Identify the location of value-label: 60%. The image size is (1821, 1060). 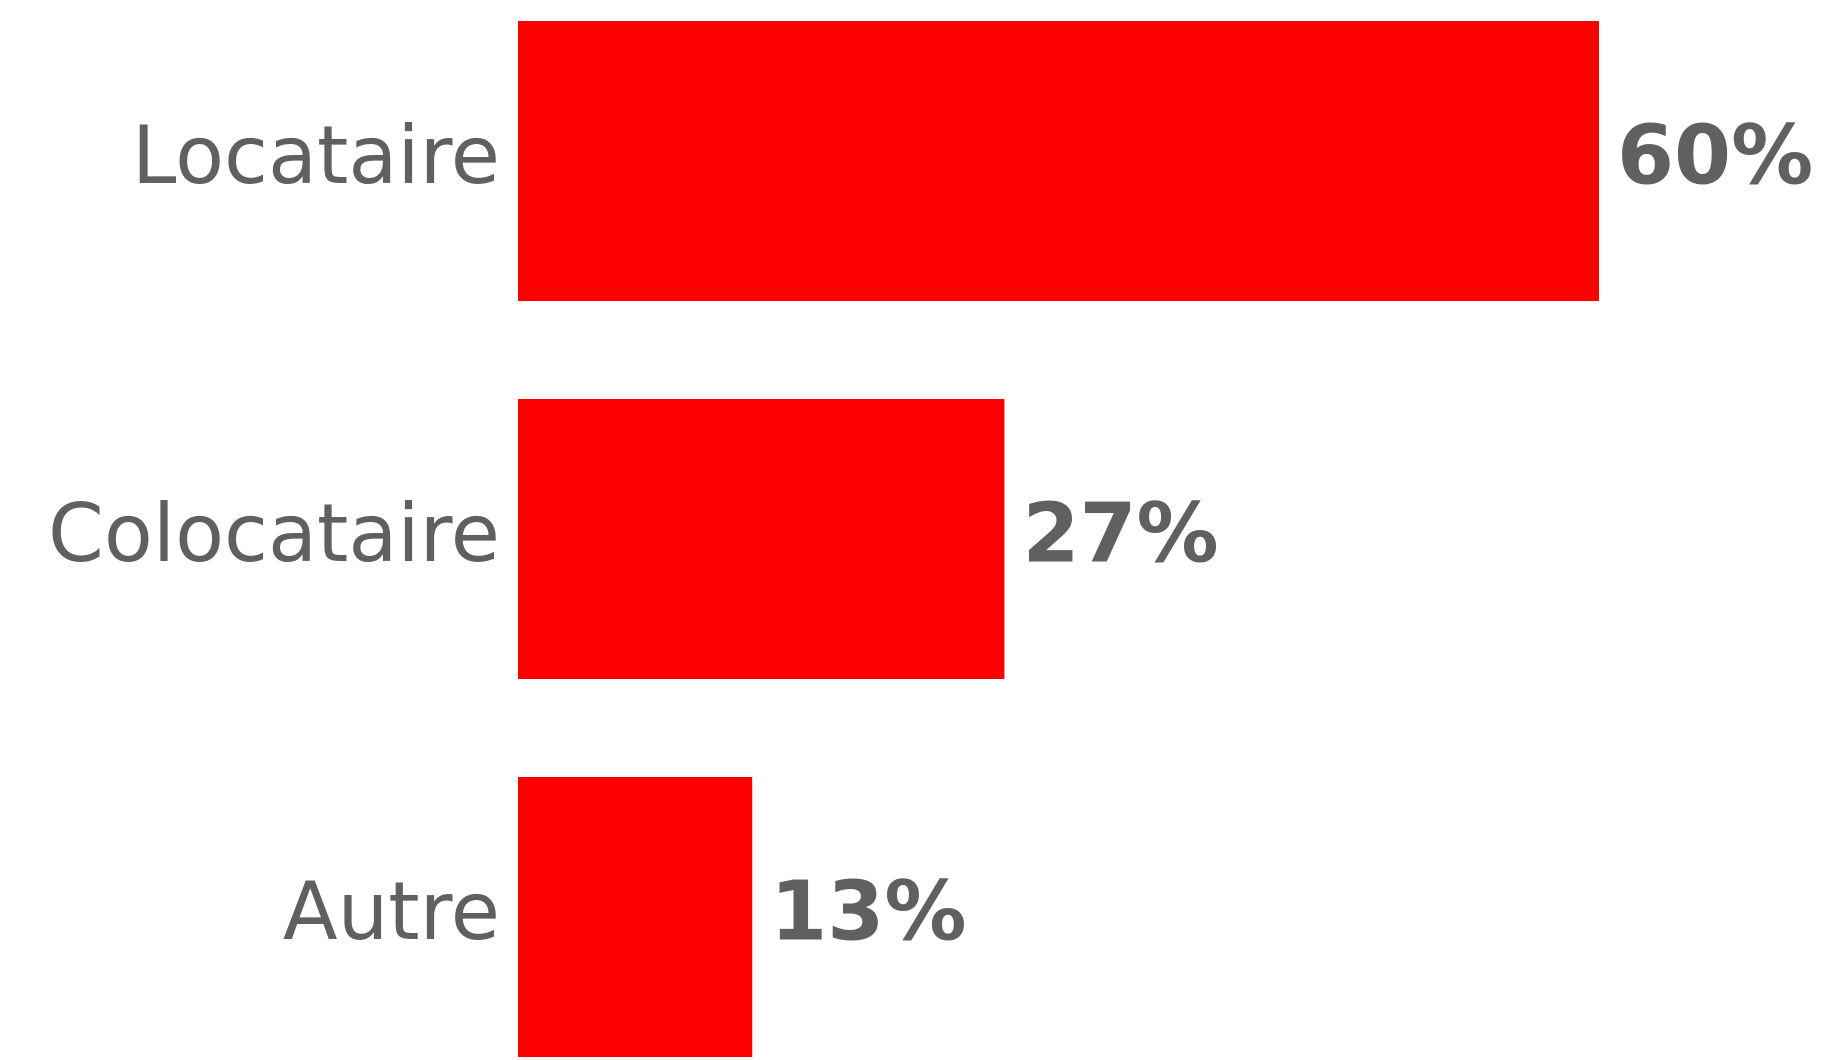
(1715, 155).